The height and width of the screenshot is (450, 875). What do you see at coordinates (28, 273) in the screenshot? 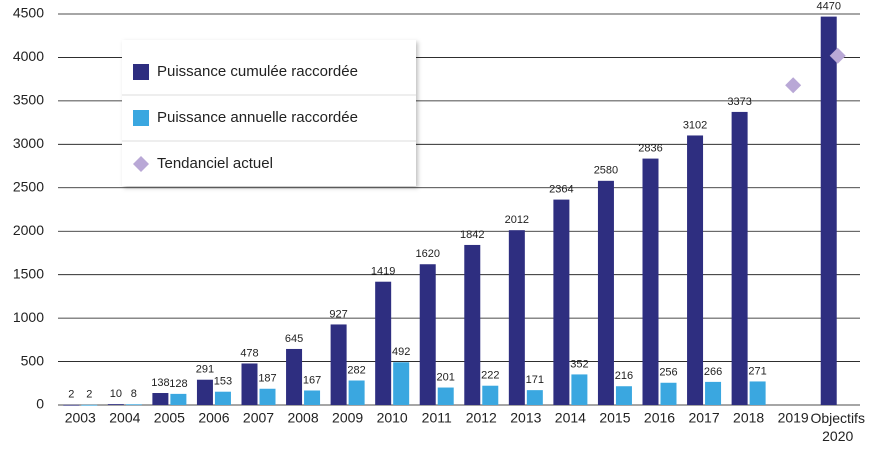
I see `y-tick-label: 1500` at bounding box center [28, 273].